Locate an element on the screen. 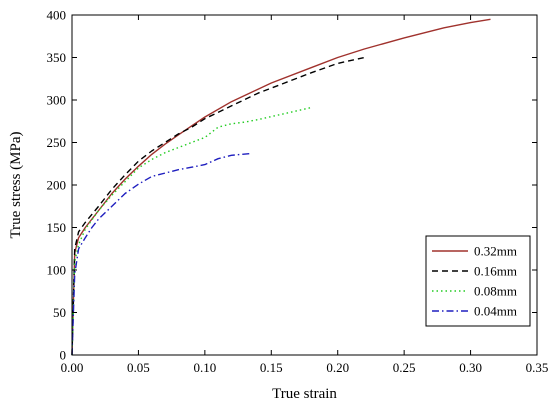  y-tick-label: 150 is located at coordinates (57, 227).